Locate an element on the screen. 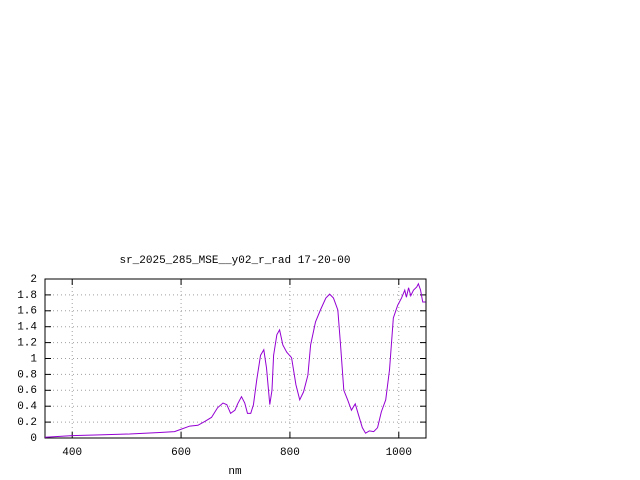 Image resolution: width=640 pixels, height=480 pixels. y-tick-label: 0.2 is located at coordinates (27, 423).